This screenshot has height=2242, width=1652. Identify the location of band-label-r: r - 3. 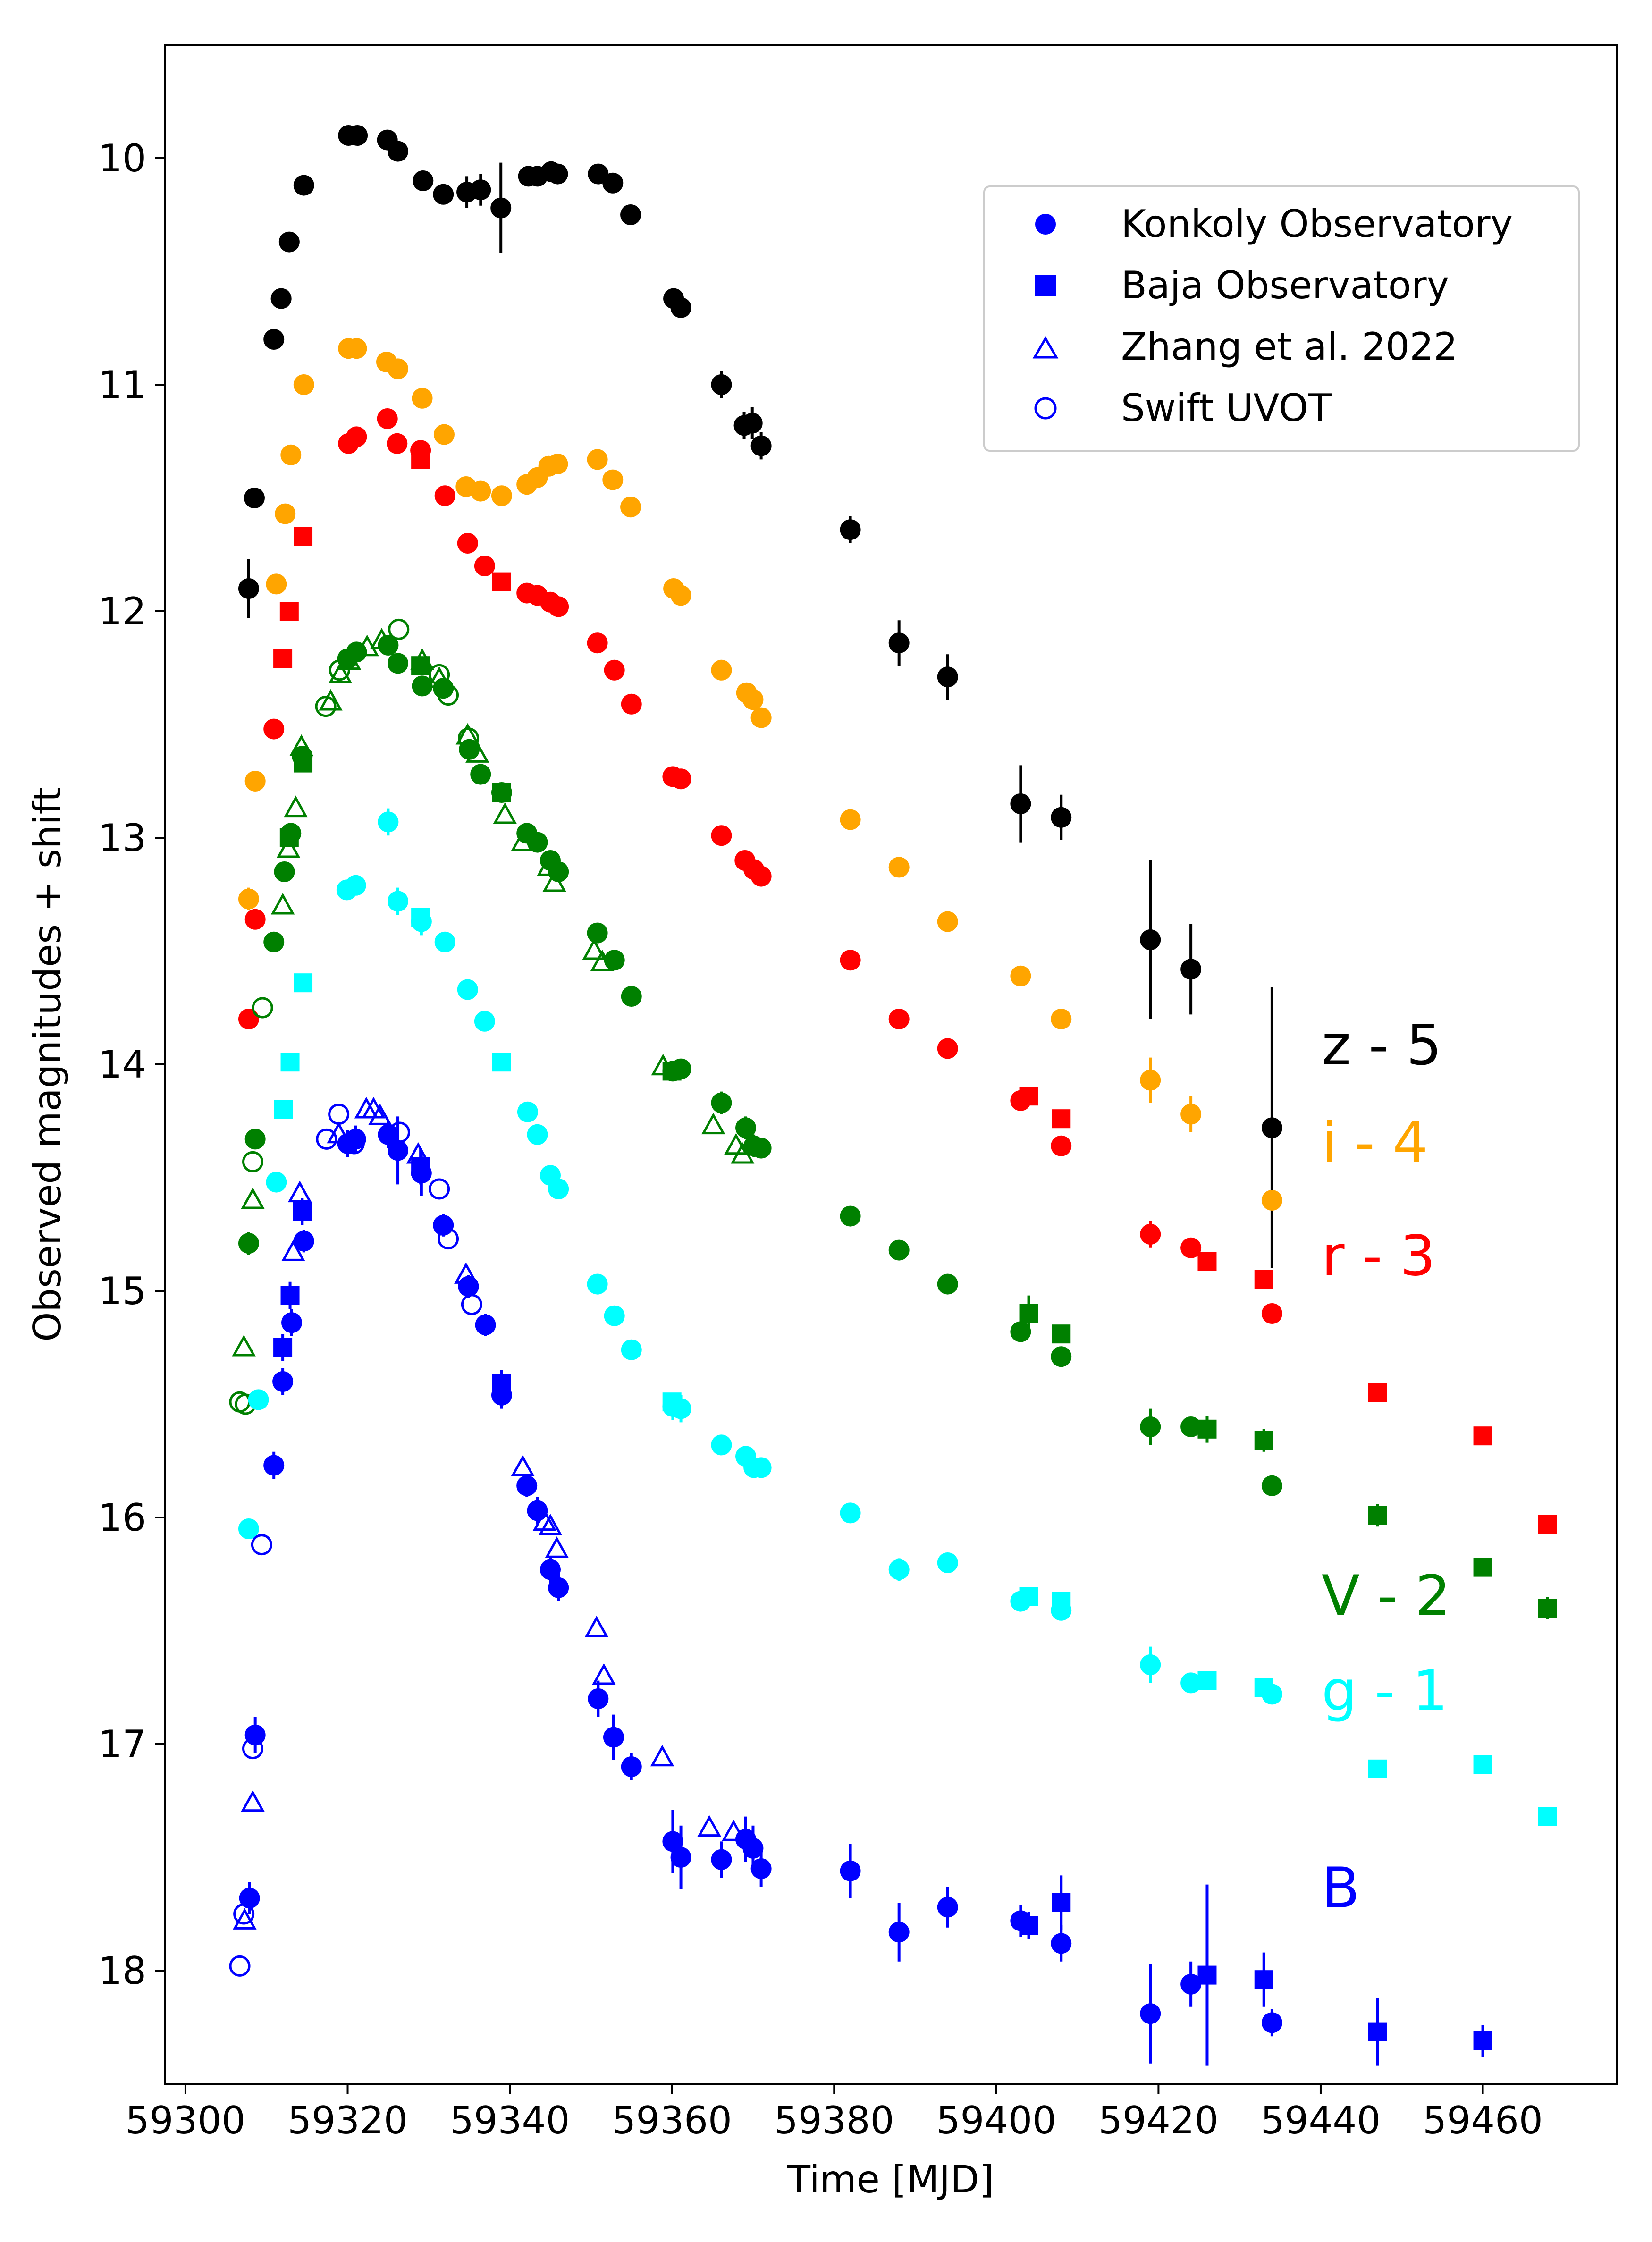
(1378, 1255).